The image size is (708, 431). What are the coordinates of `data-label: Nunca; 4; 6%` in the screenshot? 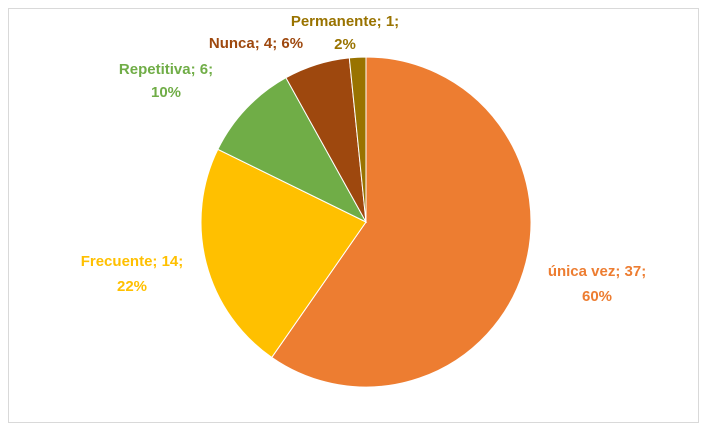 It's located at (256, 43).